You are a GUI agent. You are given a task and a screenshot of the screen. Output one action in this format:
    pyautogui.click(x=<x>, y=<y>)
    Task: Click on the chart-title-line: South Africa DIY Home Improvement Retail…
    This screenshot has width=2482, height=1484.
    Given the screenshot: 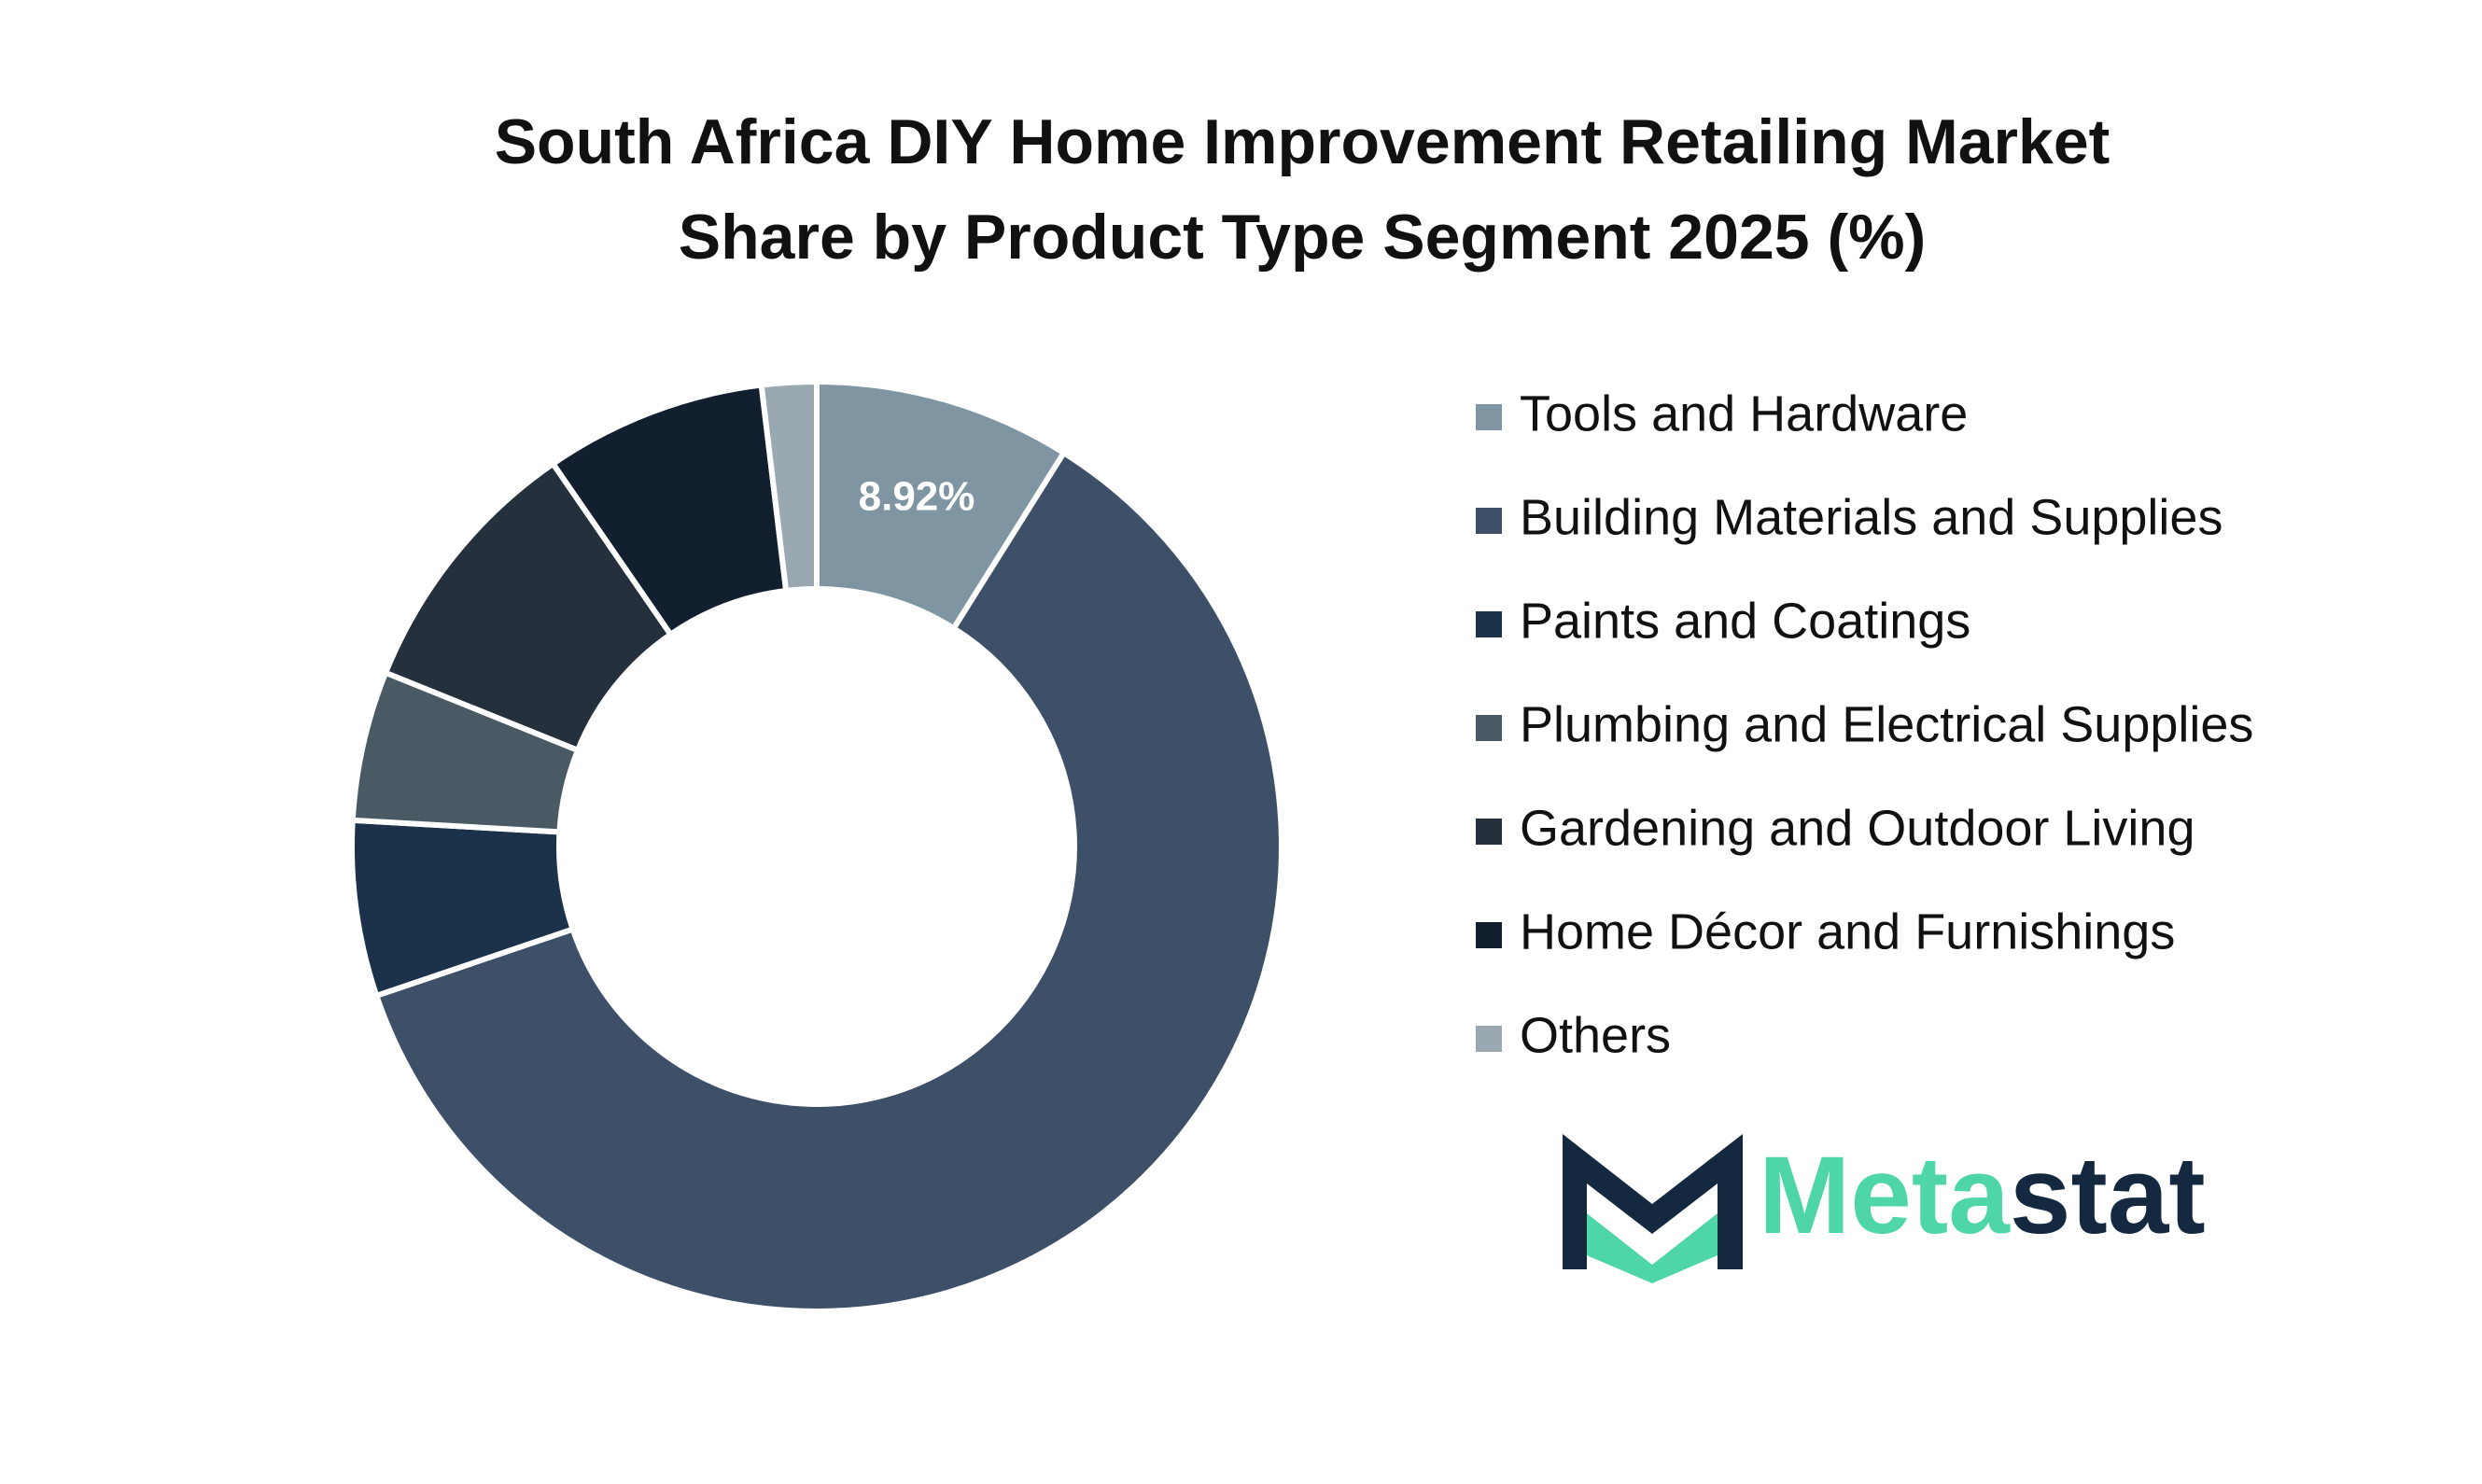 What is the action you would take?
    pyautogui.click(x=1302, y=141)
    